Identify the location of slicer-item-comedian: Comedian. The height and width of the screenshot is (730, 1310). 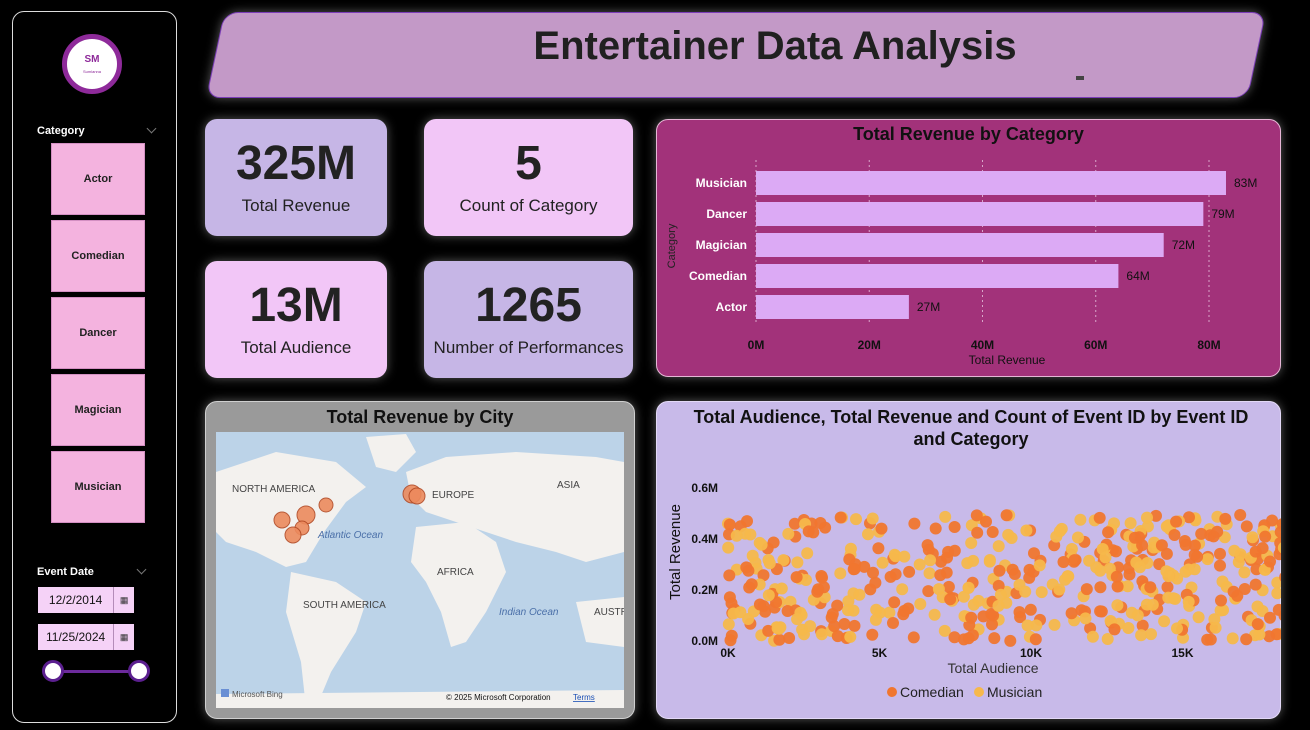
(98, 256).